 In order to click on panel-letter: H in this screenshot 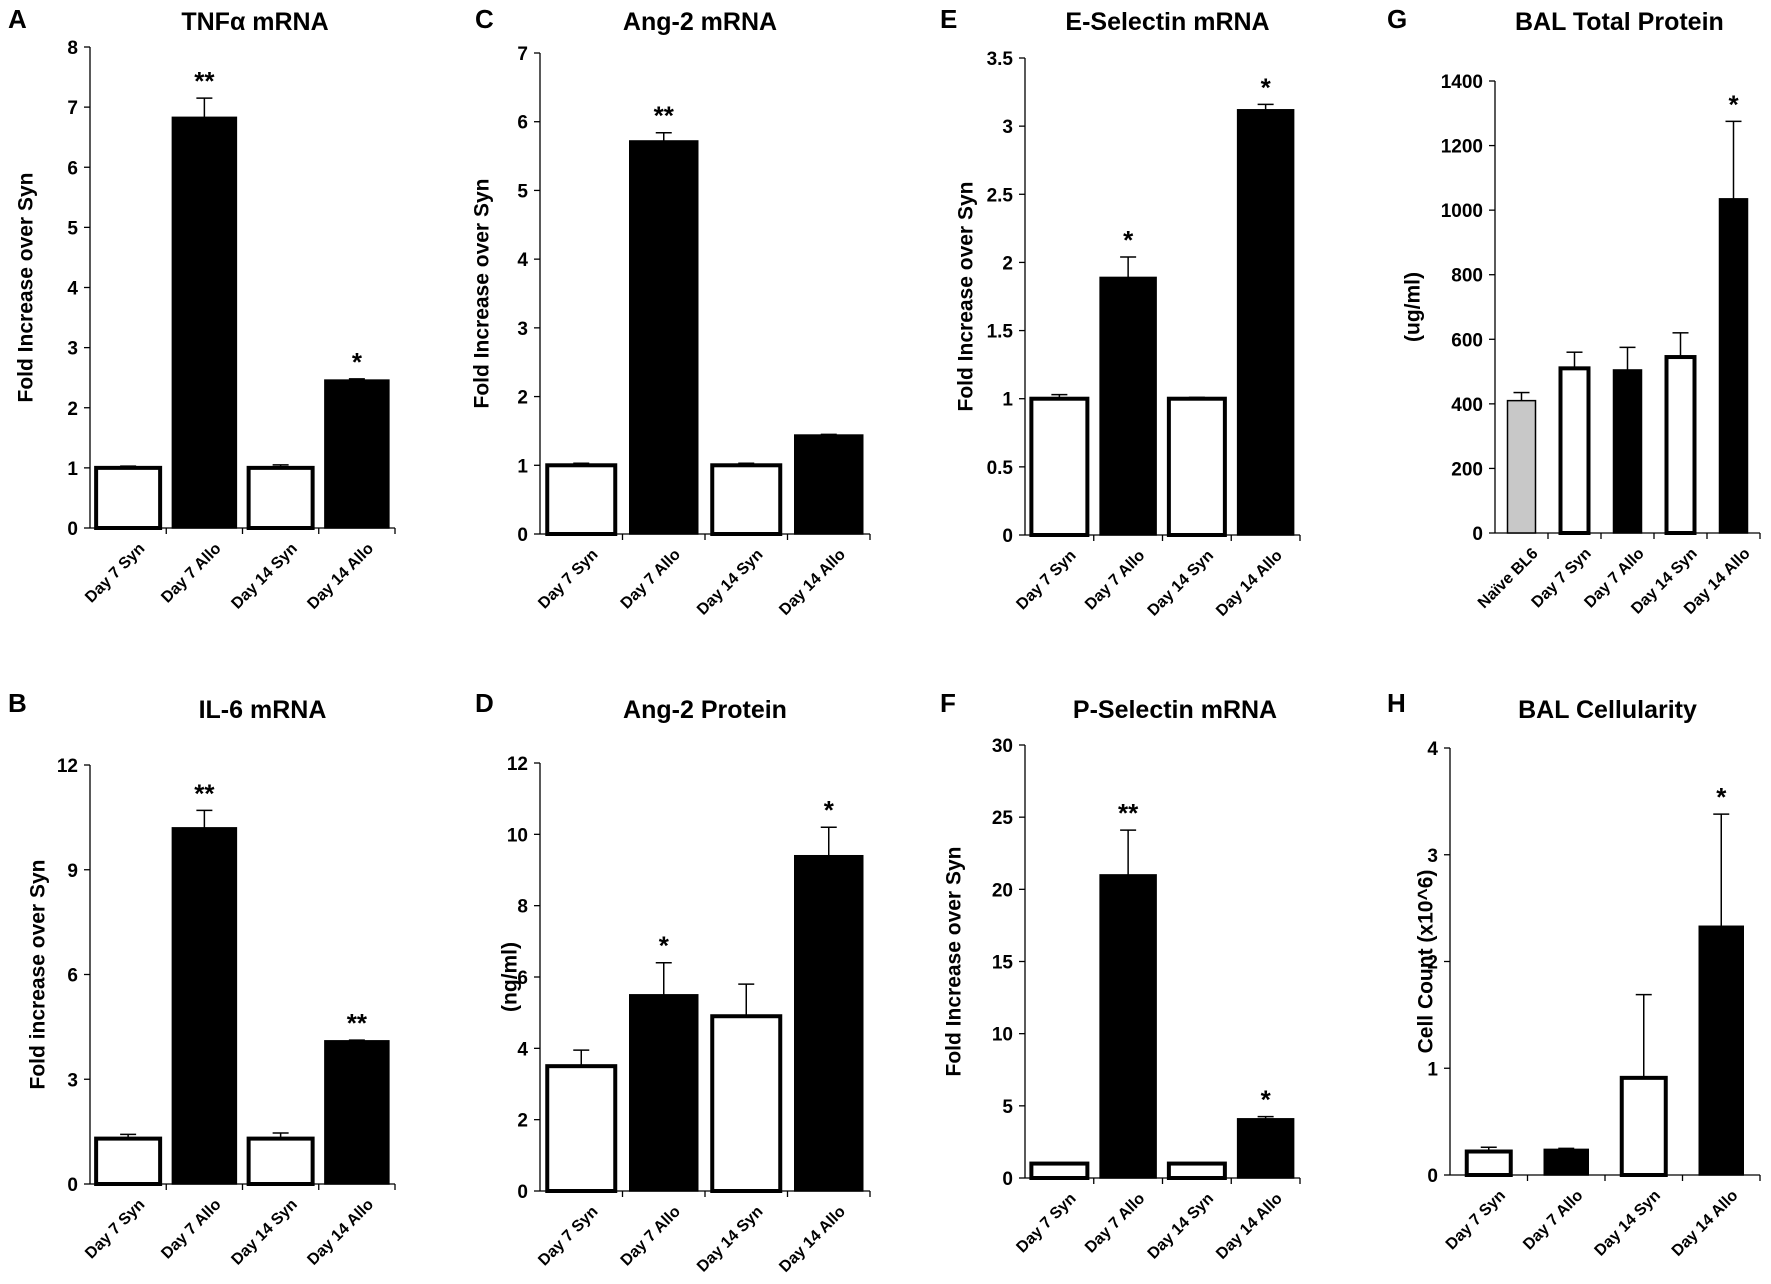, I will do `click(1396, 703)`.